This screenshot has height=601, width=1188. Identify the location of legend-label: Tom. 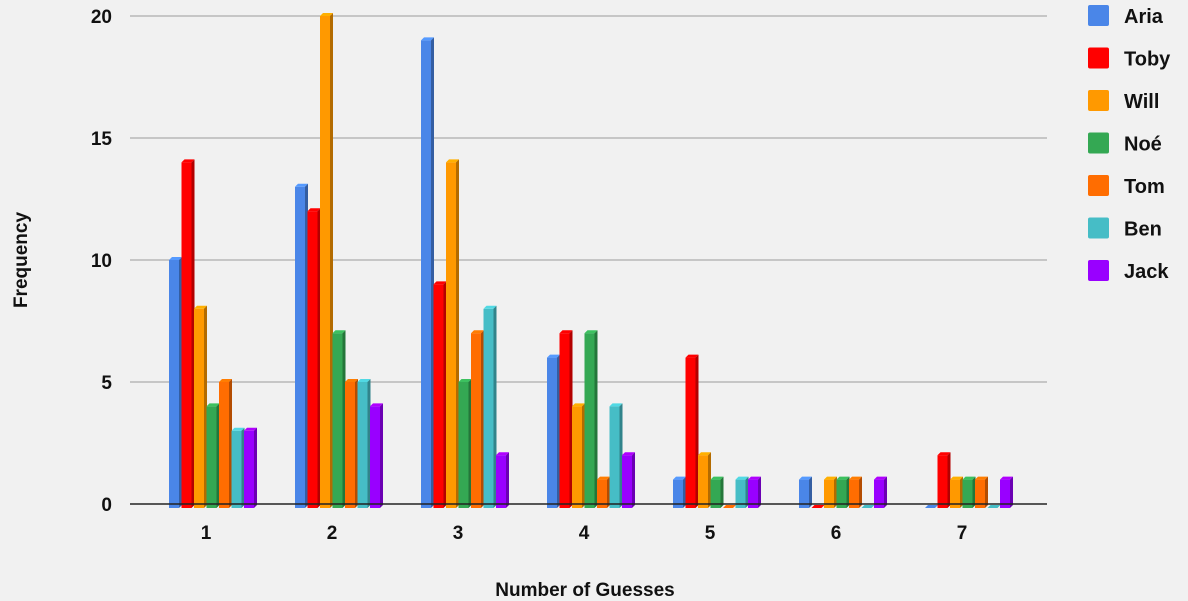
(1144, 187).